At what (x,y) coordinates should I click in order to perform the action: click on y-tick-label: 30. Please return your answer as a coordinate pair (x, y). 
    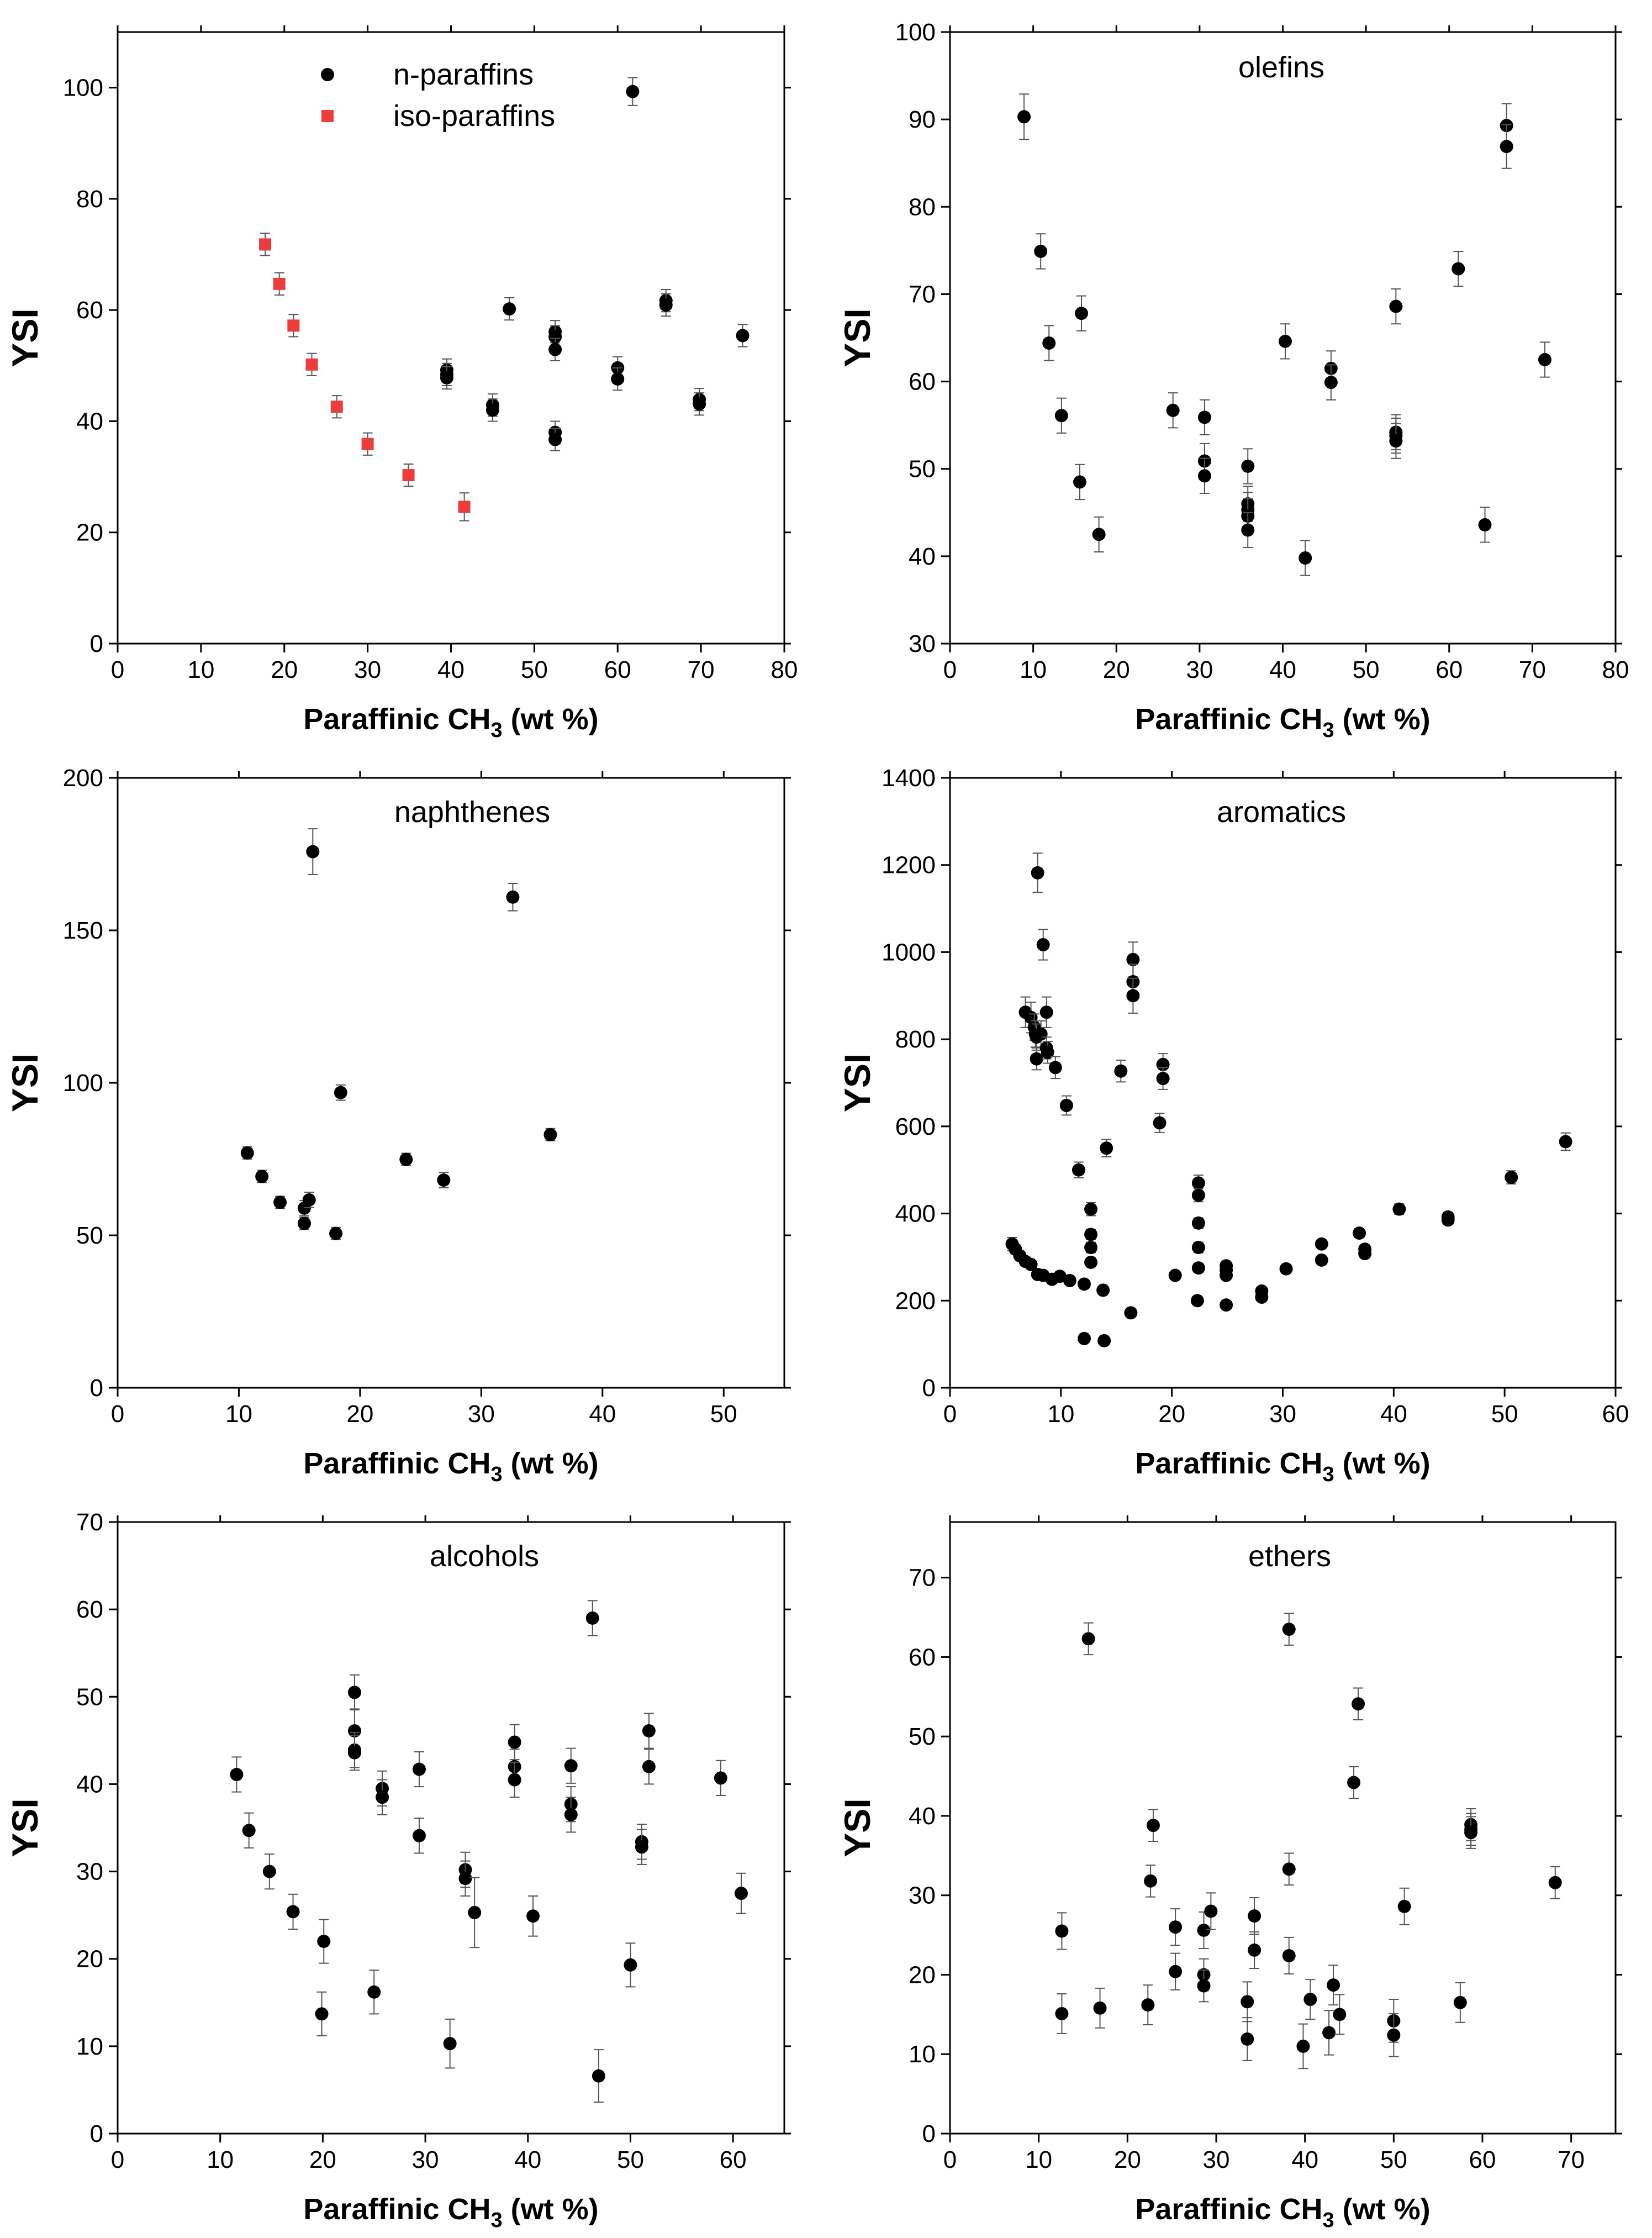
    Looking at the image, I should click on (922, 643).